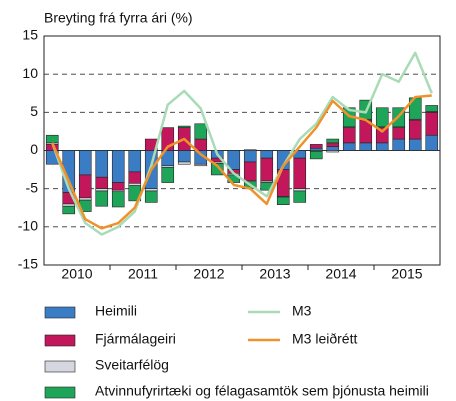 The image size is (456, 401). What do you see at coordinates (32, 187) in the screenshot?
I see `y-tick-label: -5` at bounding box center [32, 187].